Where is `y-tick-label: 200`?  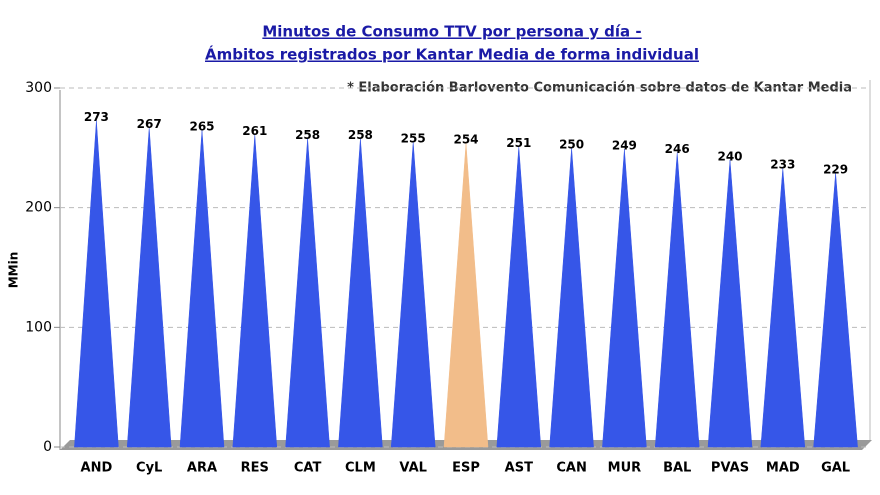
y-tick-label: 200 is located at coordinates (38, 208).